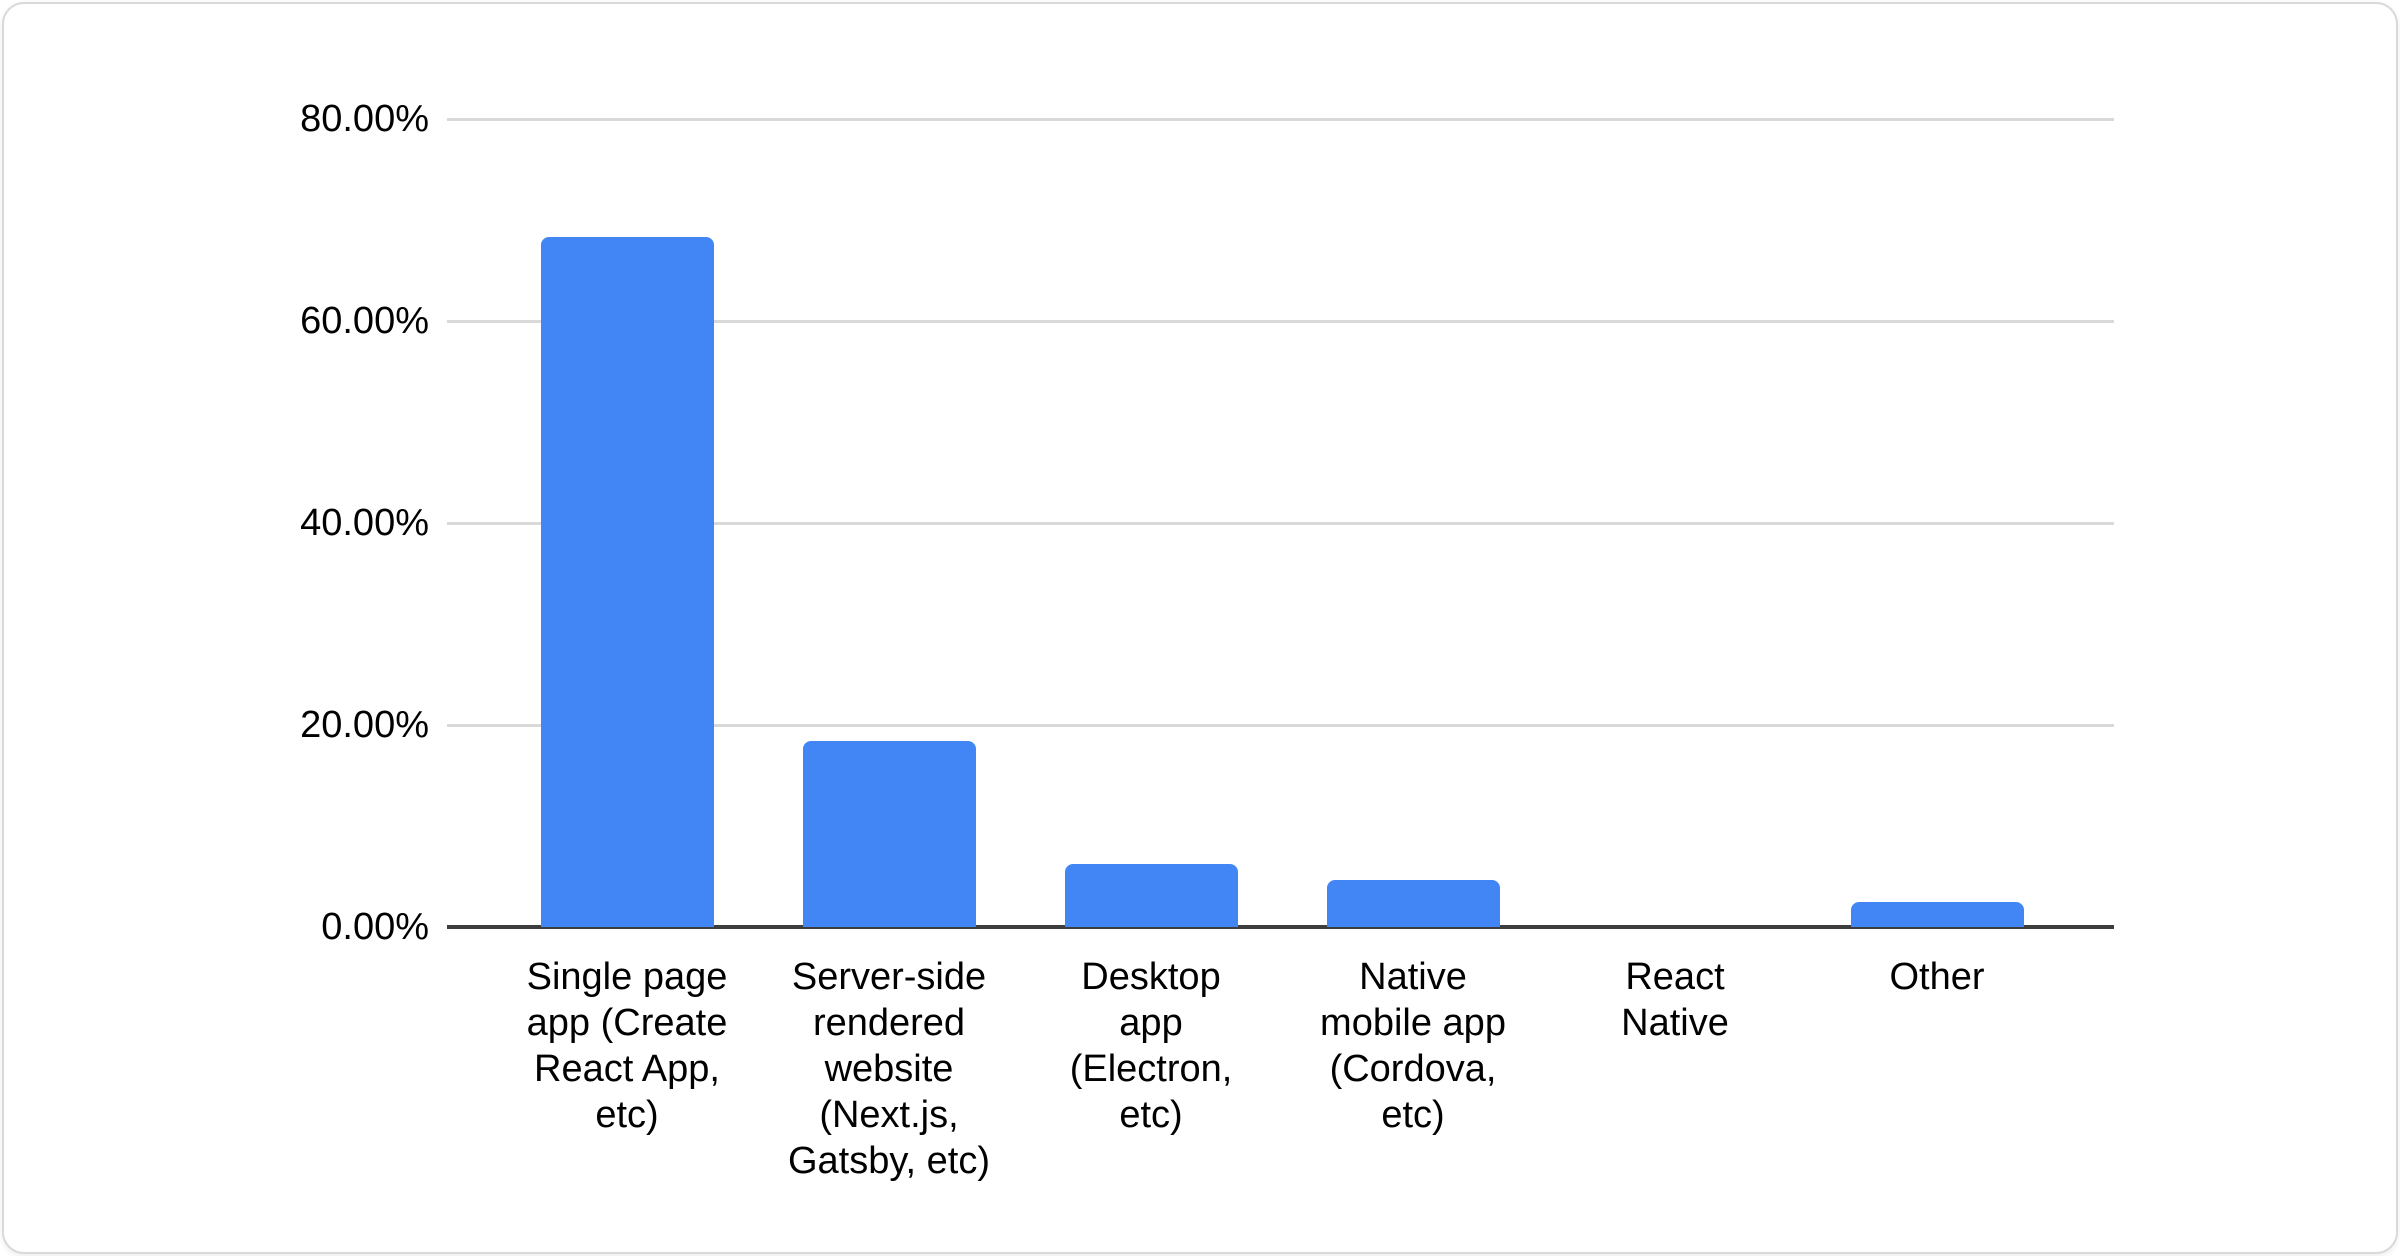 This screenshot has height=1256, width=2400. What do you see at coordinates (364, 523) in the screenshot?
I see `y-axis-tick-label: 40.00%` at bounding box center [364, 523].